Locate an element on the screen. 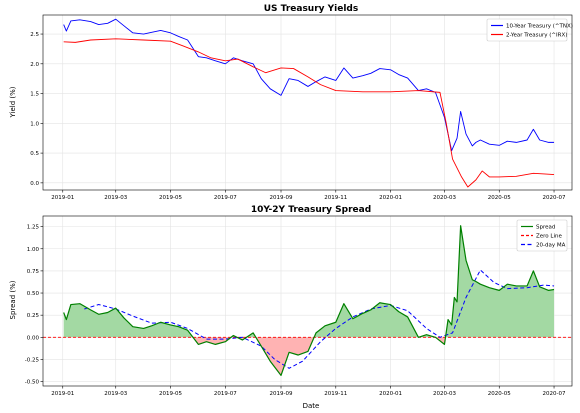 This screenshot has height=413, width=580. yields-y-ticks: 0.0 0.5 1.0 1.5 2.0 2.5 is located at coordinates (36, 109).